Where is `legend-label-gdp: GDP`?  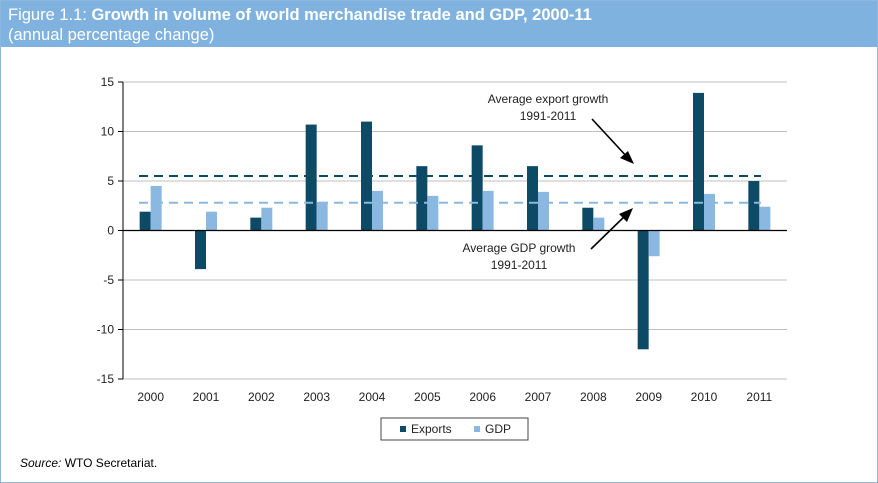 legend-label-gdp: GDP is located at coordinates (498, 429).